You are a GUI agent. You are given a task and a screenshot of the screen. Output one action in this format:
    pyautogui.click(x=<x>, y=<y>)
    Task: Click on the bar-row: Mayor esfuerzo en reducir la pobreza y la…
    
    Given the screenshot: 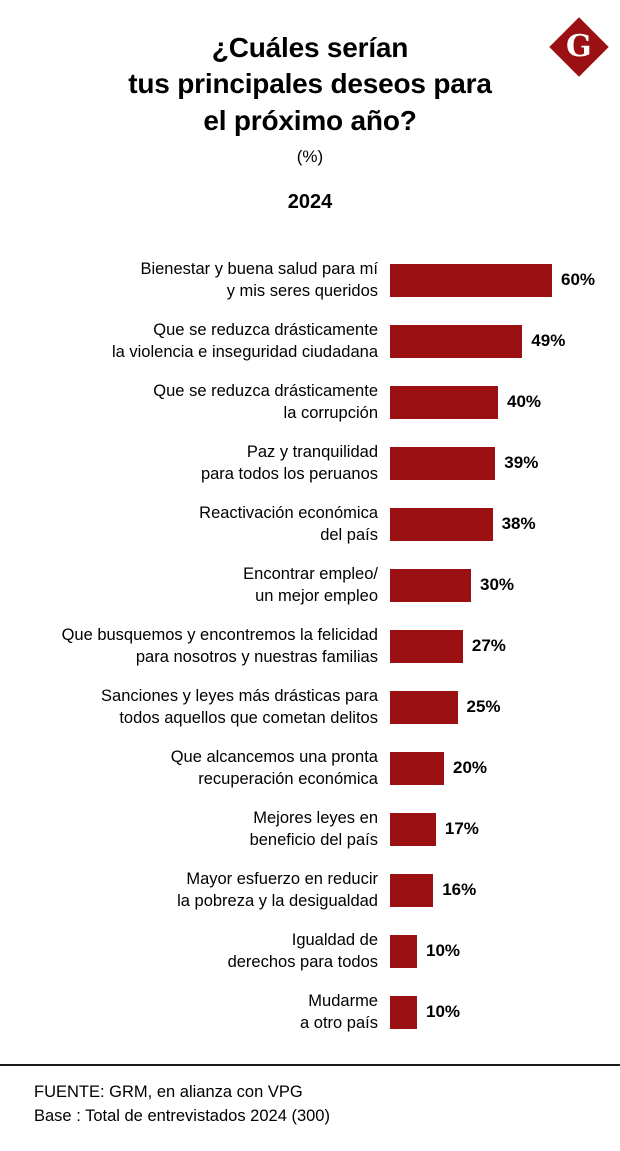 What is the action you would take?
    pyautogui.click(x=310, y=890)
    